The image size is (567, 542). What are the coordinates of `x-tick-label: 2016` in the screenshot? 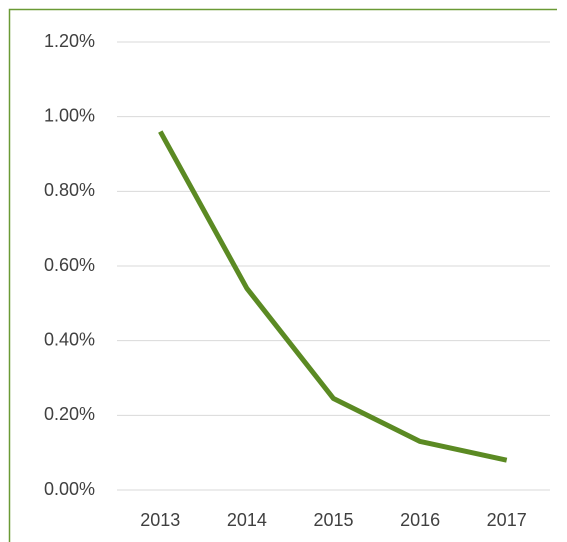 It's located at (420, 520).